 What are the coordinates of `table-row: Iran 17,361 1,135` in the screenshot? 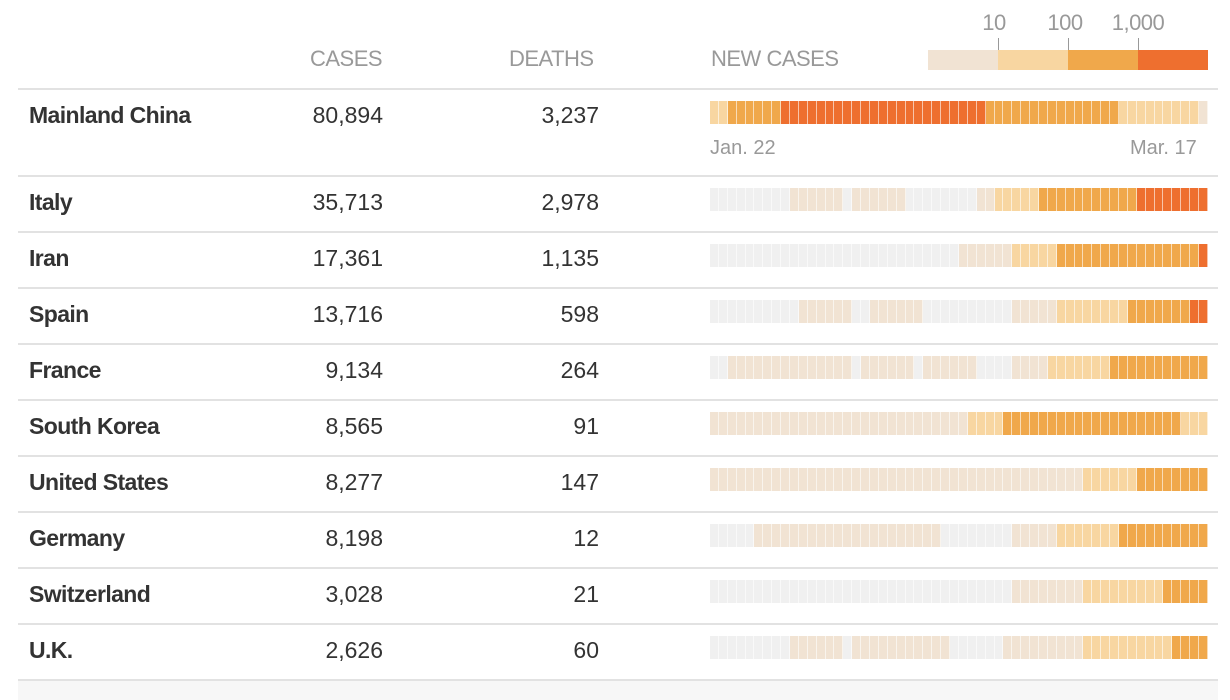 It's located at (618, 260).